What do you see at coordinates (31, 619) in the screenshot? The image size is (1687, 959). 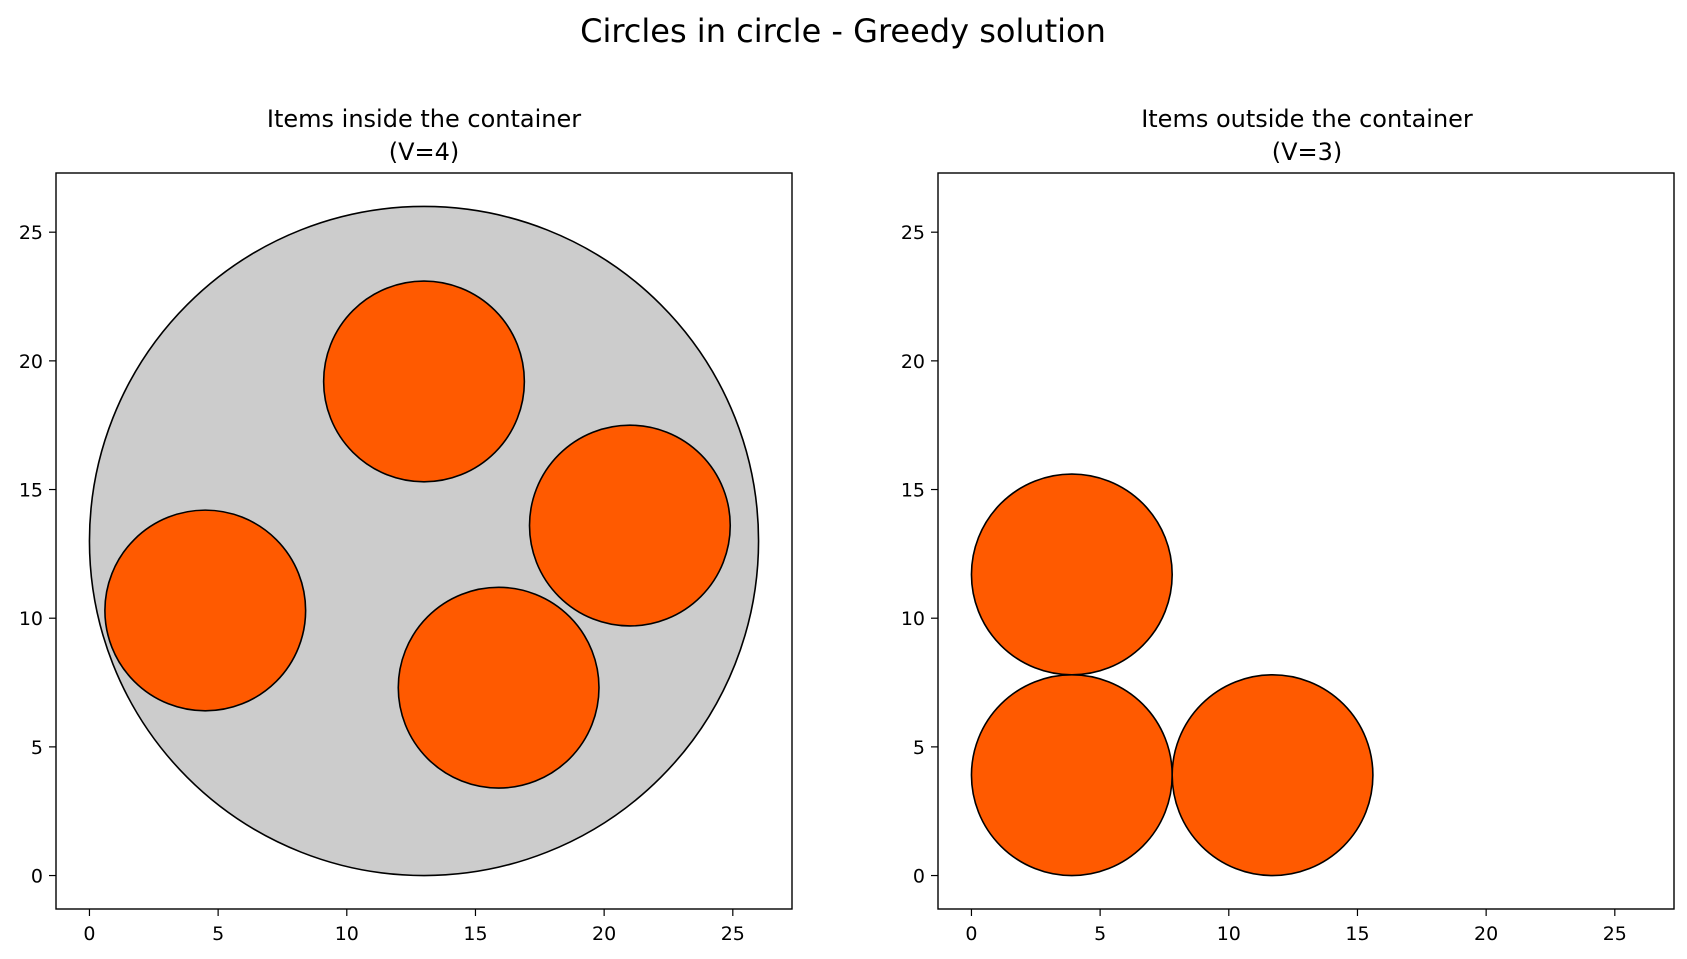 I see `y-tick-label-inside: 10` at bounding box center [31, 619].